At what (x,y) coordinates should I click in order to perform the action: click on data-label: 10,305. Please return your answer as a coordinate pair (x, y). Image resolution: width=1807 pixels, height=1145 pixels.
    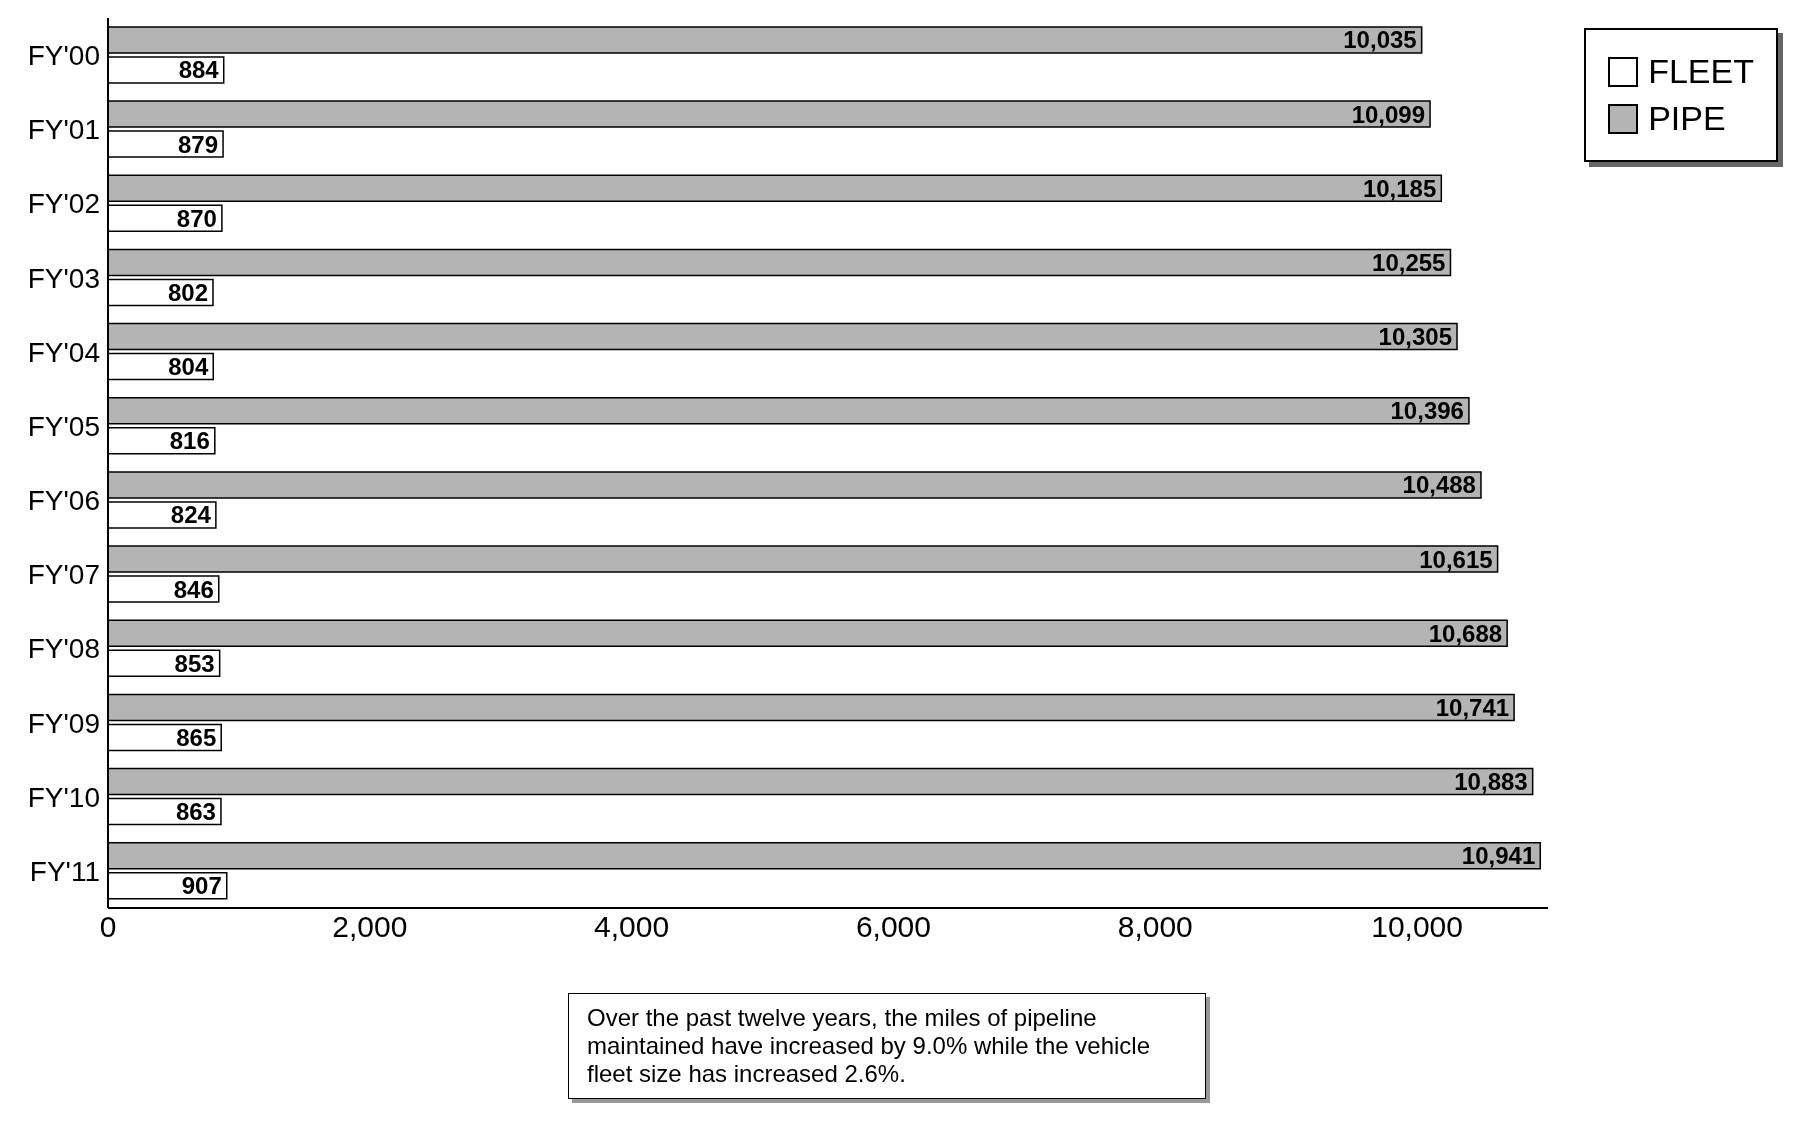
    Looking at the image, I should click on (1415, 337).